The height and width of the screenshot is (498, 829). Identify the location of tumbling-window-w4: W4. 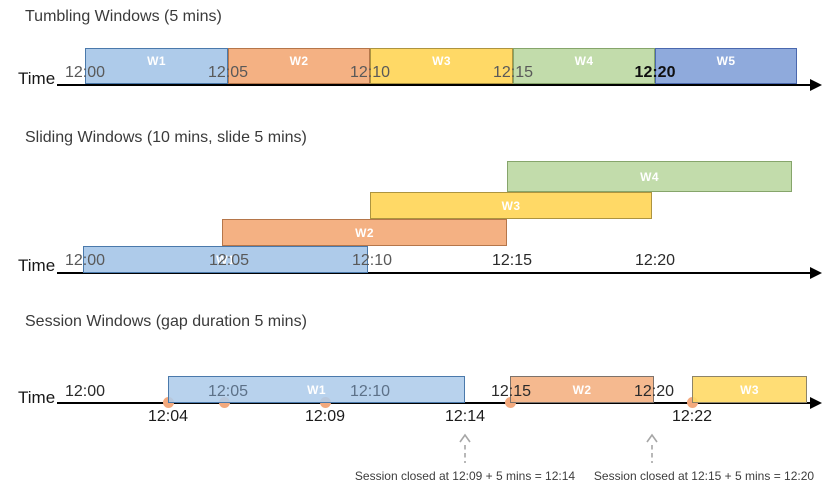
(584, 66).